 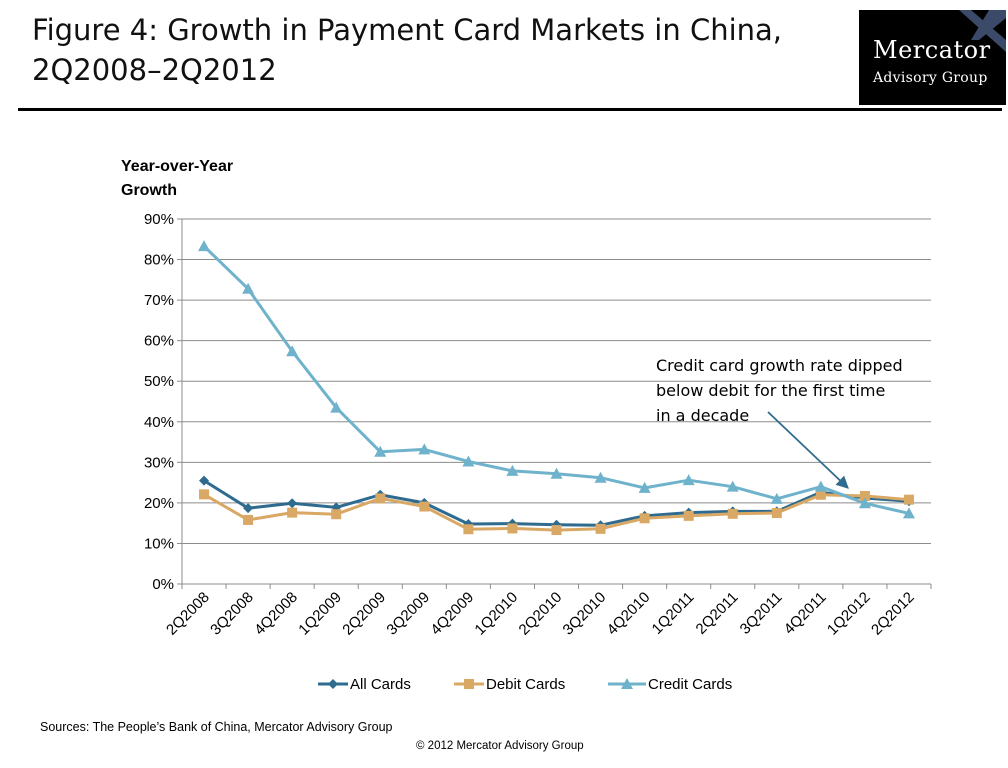 What do you see at coordinates (930, 78) in the screenshot?
I see `logo-subtitle: Advisory Group` at bounding box center [930, 78].